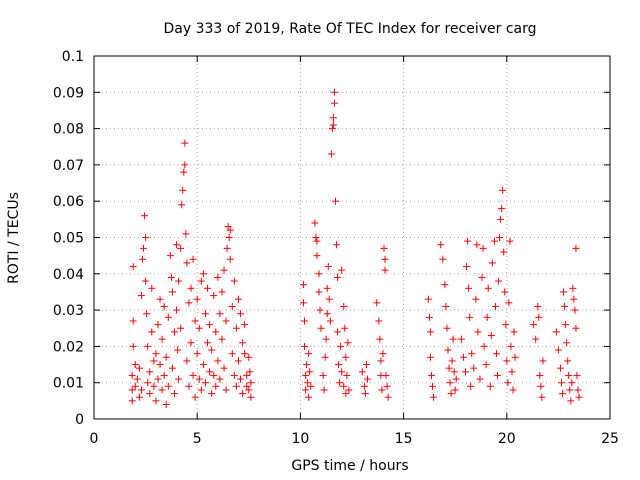  What do you see at coordinates (68, 93) in the screenshot?
I see `y-tick-label: 0.09` at bounding box center [68, 93].